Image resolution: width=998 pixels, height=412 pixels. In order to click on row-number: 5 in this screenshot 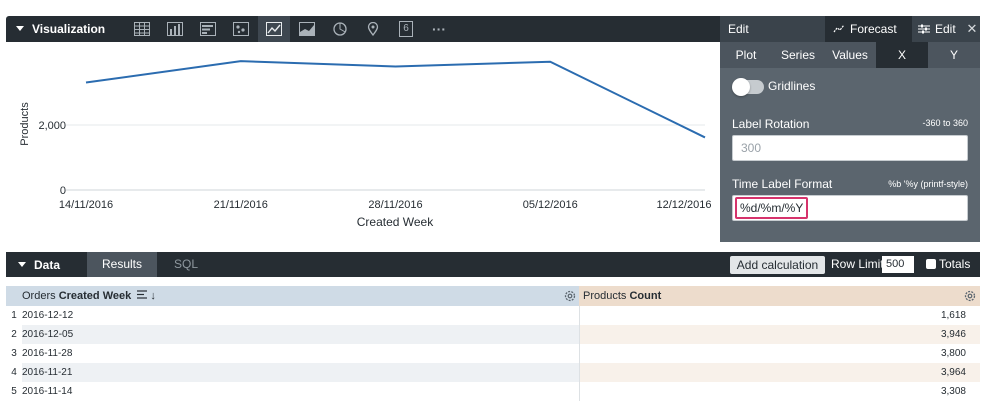, I will do `click(14, 391)`.